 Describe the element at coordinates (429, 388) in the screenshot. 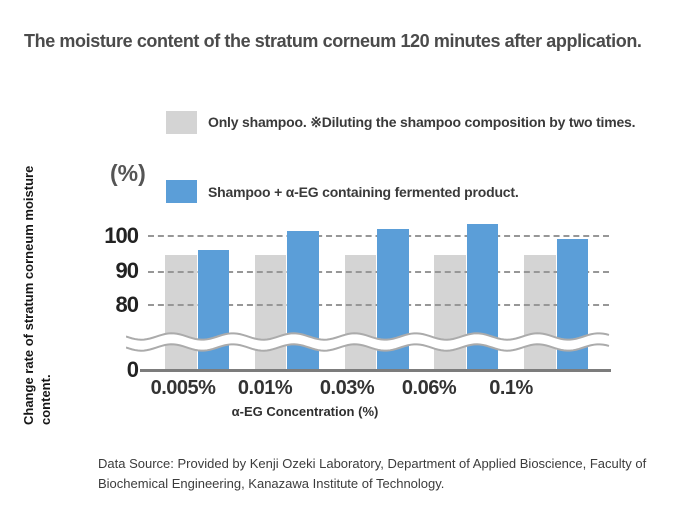

I see `x-tick-0.06%: 0.06%` at that location.